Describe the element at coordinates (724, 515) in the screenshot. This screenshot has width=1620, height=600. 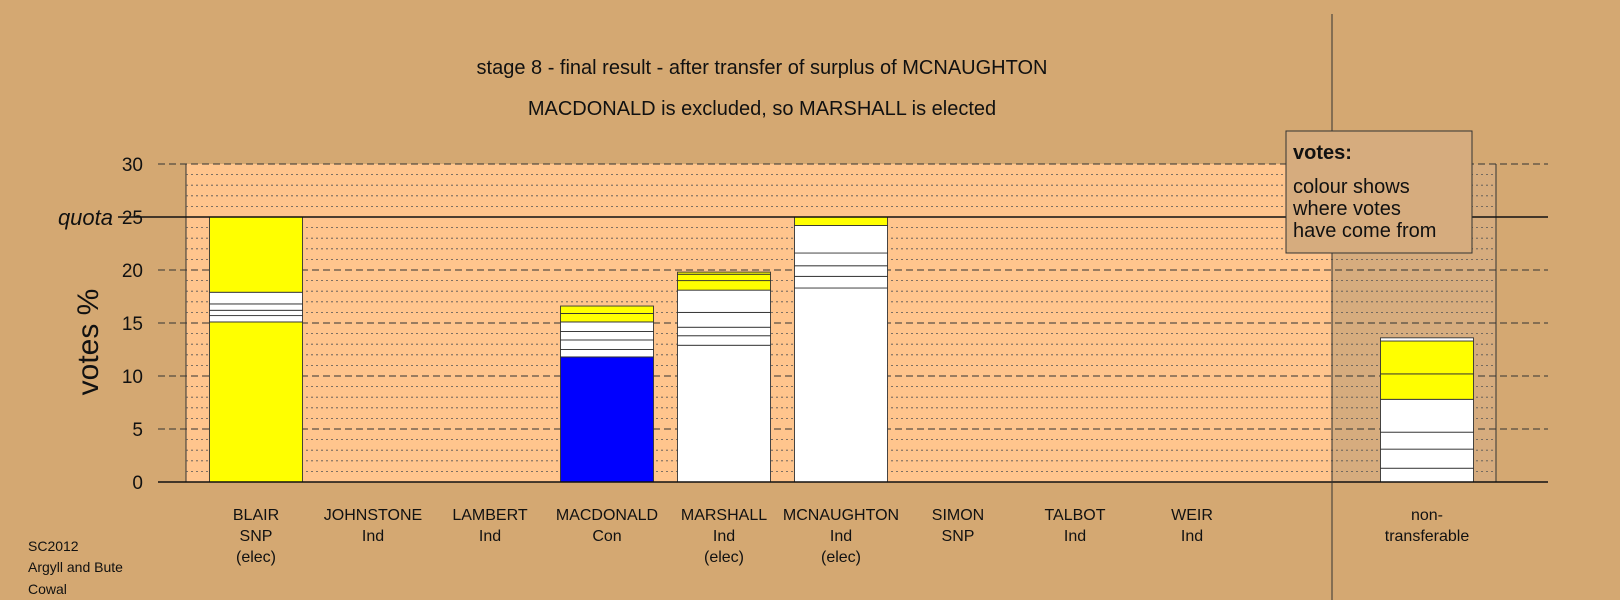
I see `category-label-line: MARSHALL` at that location.